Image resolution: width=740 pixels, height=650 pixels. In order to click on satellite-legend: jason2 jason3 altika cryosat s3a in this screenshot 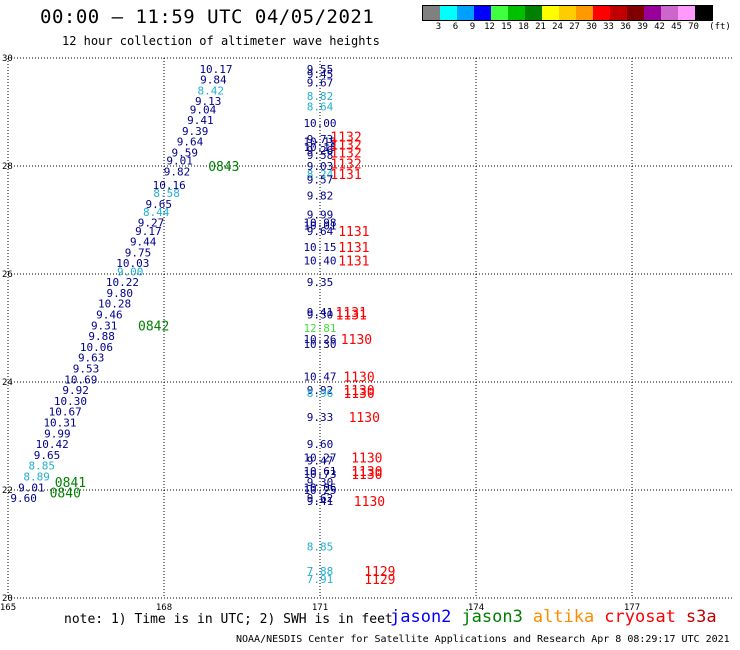, I will do `click(558, 617)`.